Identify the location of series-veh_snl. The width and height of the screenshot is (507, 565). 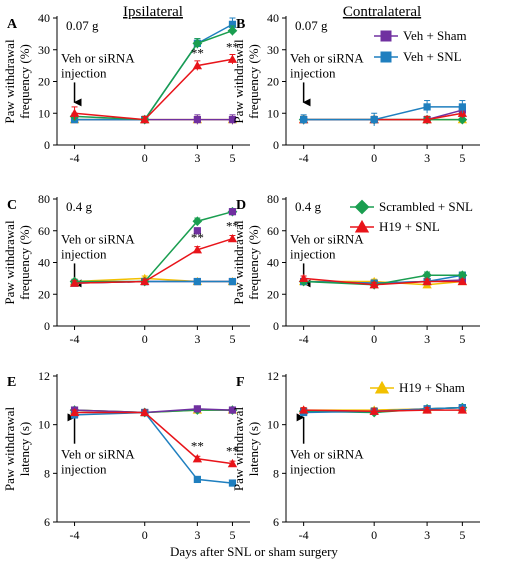
(383, 113).